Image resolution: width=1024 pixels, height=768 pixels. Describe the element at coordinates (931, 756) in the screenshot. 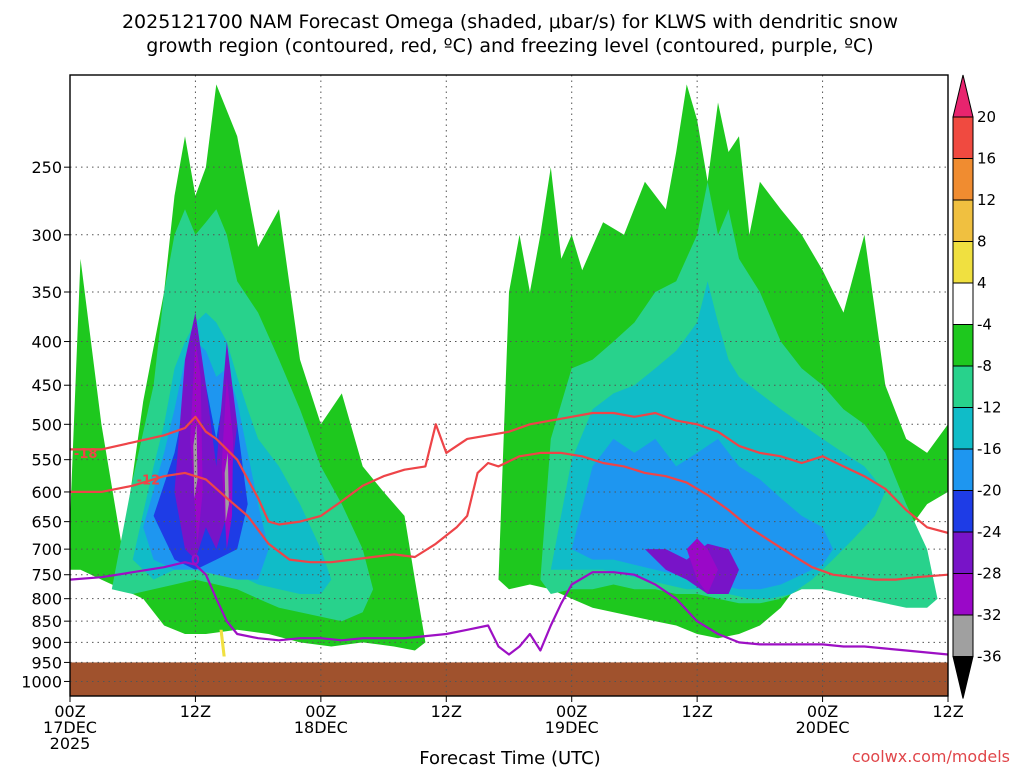

I see `credit-text: coolwx.com/models` at that location.